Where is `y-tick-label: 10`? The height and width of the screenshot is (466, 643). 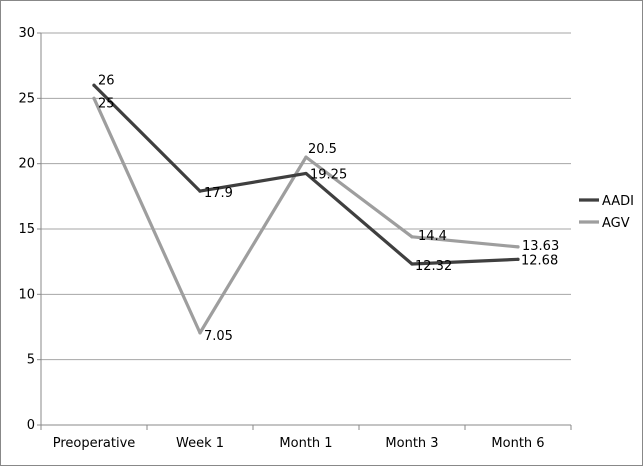 y-tick-label: 10 is located at coordinates (26, 294).